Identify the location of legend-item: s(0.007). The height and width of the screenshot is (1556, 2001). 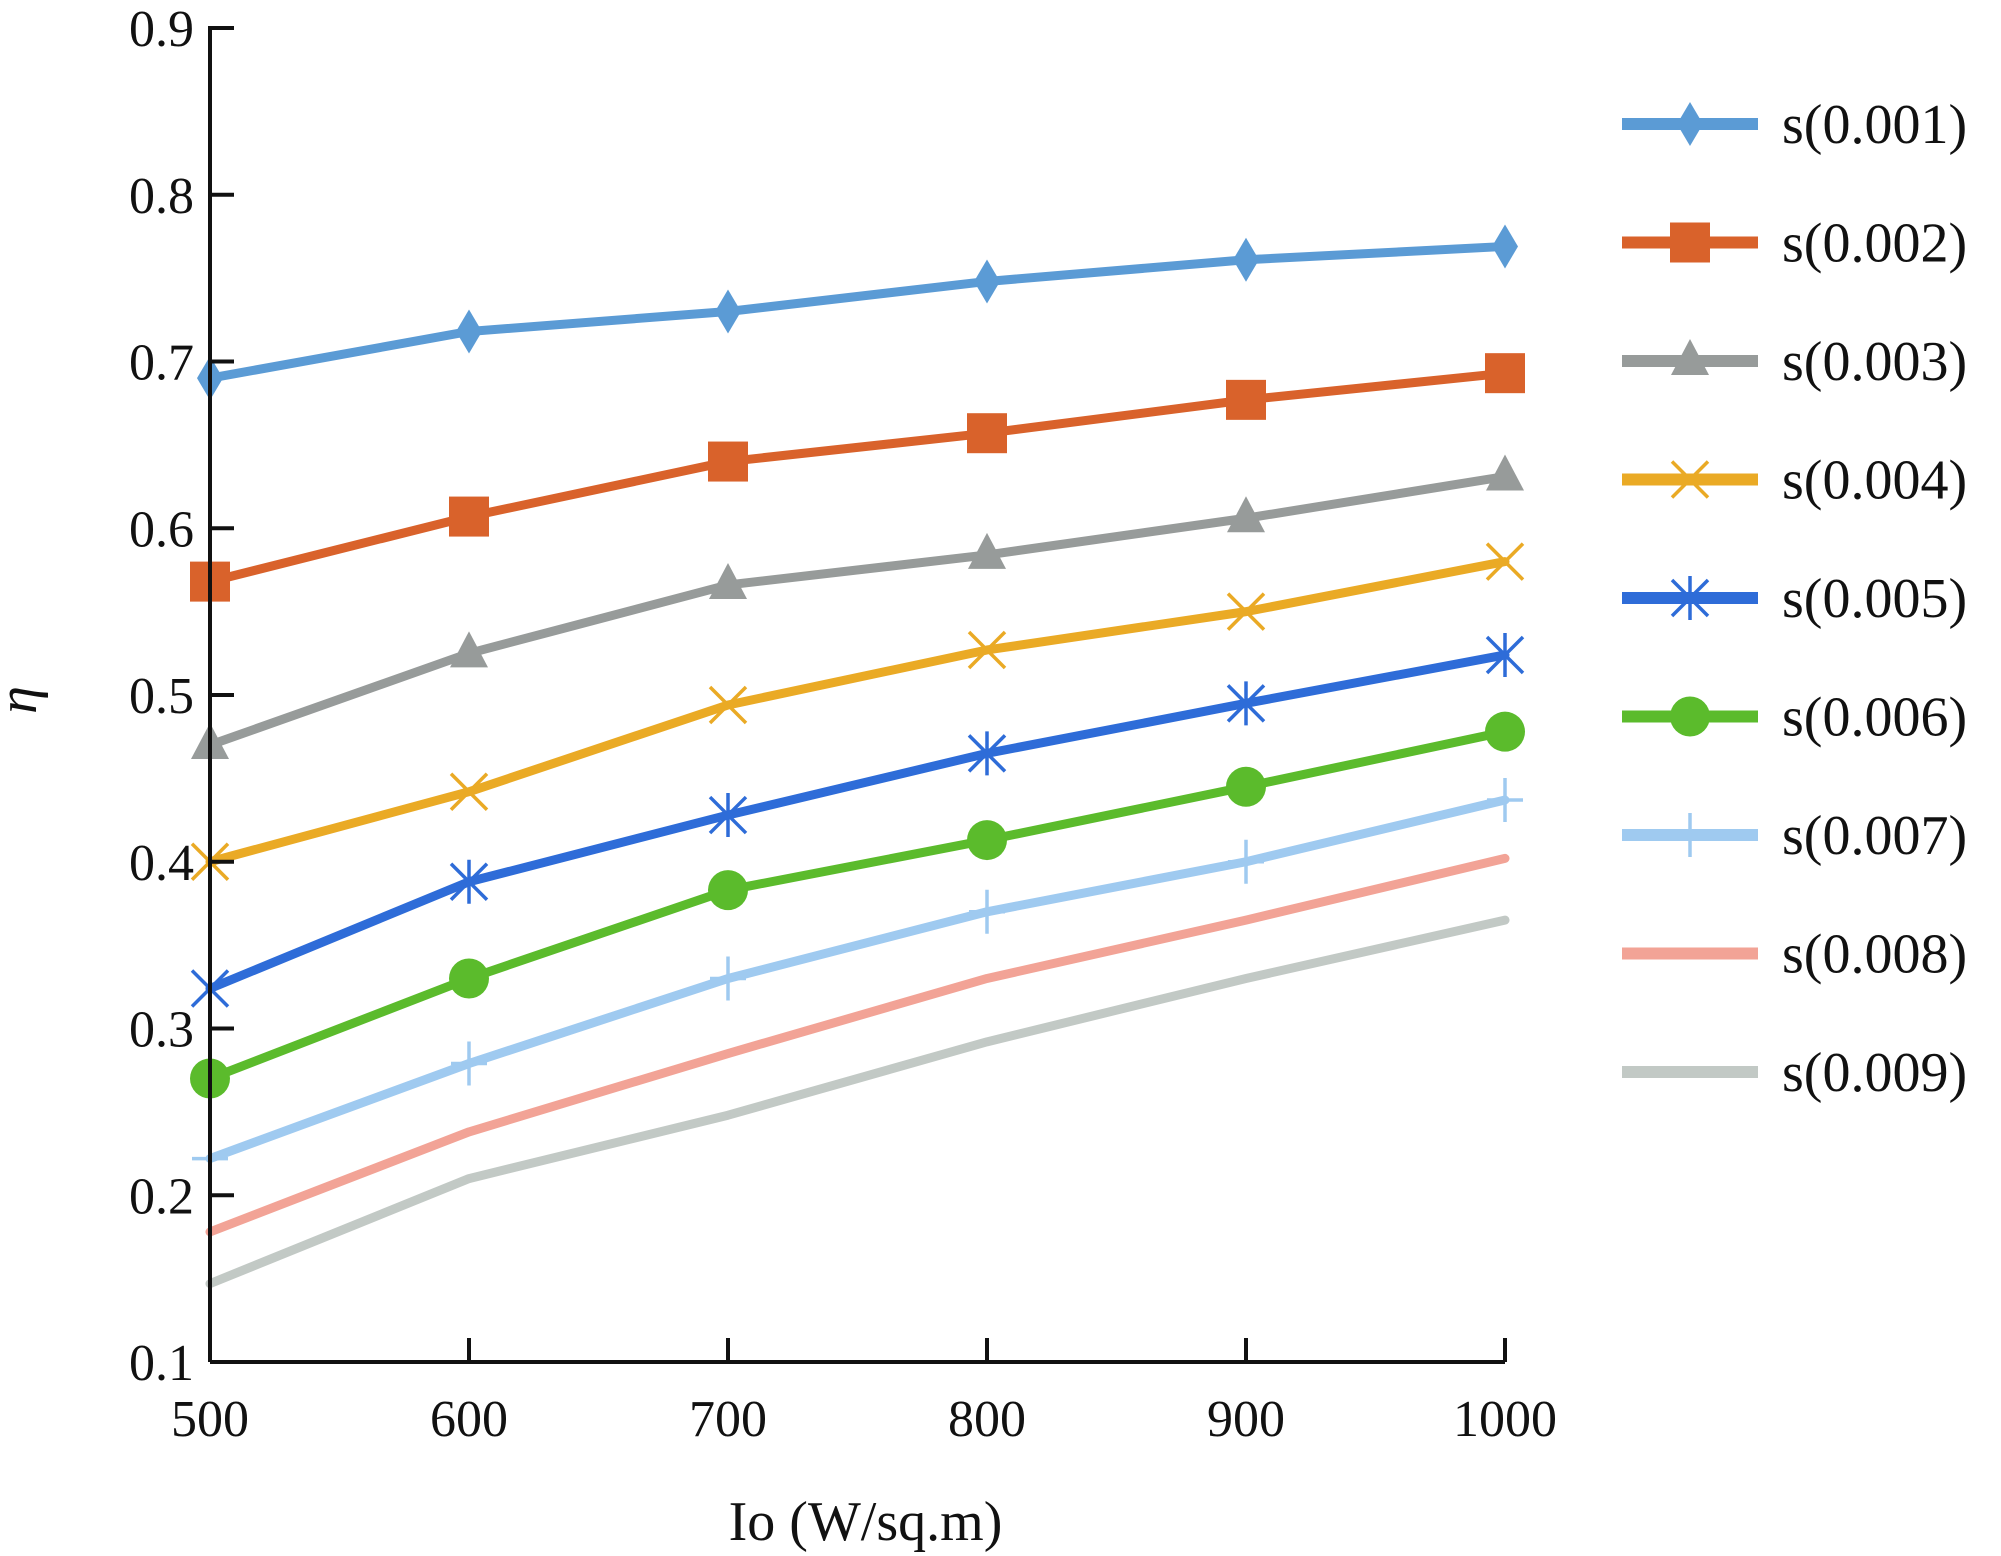
(1794, 836).